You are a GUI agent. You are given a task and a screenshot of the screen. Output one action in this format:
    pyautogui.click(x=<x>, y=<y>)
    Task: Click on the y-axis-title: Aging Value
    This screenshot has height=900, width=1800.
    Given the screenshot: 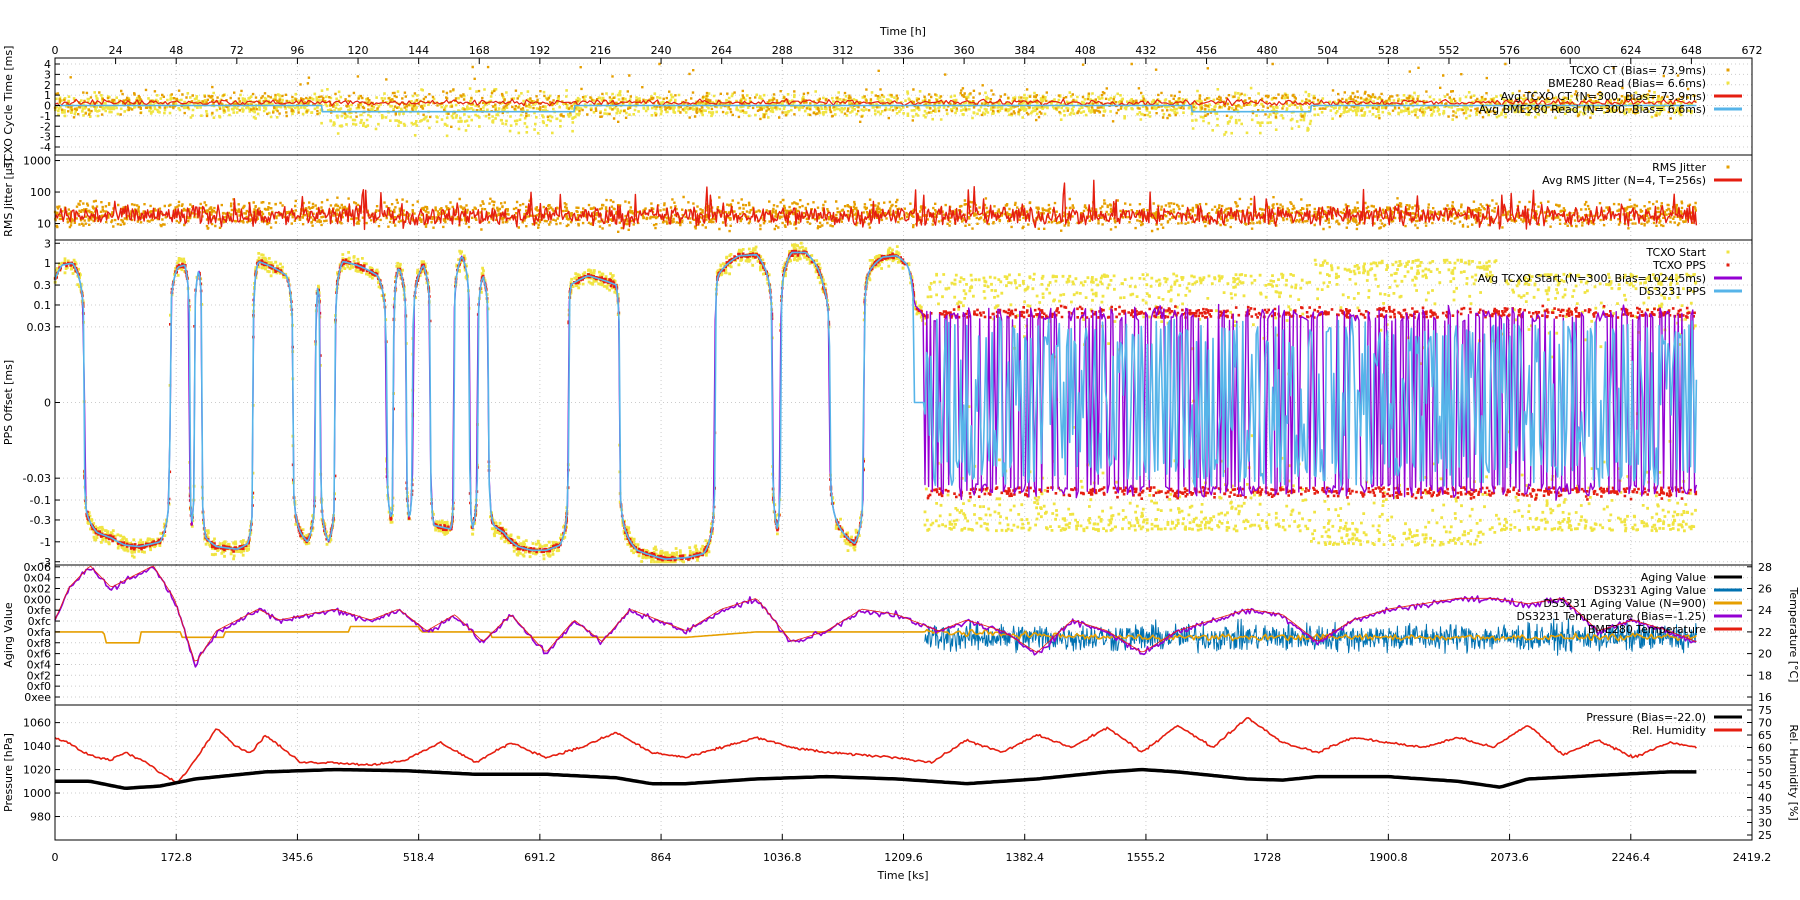 What is the action you would take?
    pyautogui.click(x=8, y=634)
    